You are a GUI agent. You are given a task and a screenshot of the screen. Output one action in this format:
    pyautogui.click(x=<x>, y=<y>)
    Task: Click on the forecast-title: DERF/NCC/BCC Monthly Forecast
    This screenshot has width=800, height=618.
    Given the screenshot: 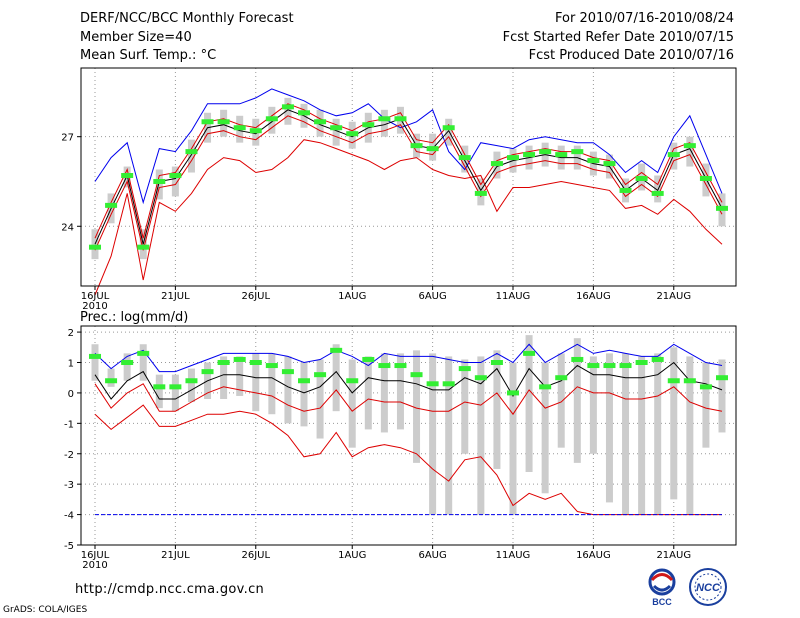 What is the action you would take?
    pyautogui.click(x=187, y=18)
    